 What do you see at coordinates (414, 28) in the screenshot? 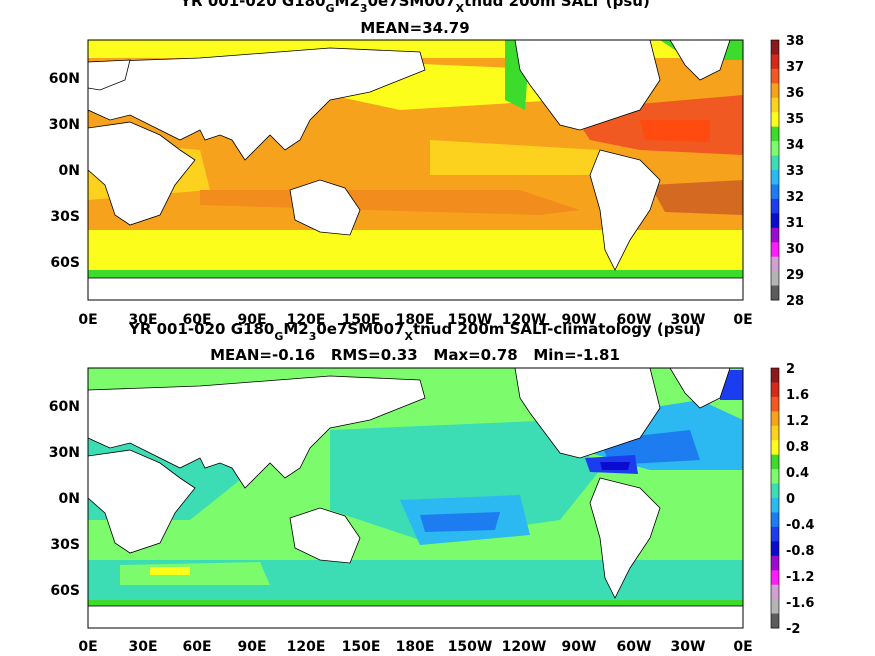
I see `map-stats: MEAN=34.79` at bounding box center [414, 28].